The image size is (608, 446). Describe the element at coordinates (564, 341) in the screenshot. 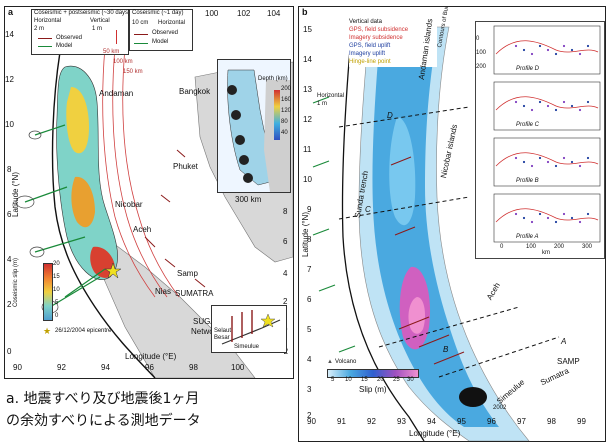

I see `profile-letter: A` at that location.